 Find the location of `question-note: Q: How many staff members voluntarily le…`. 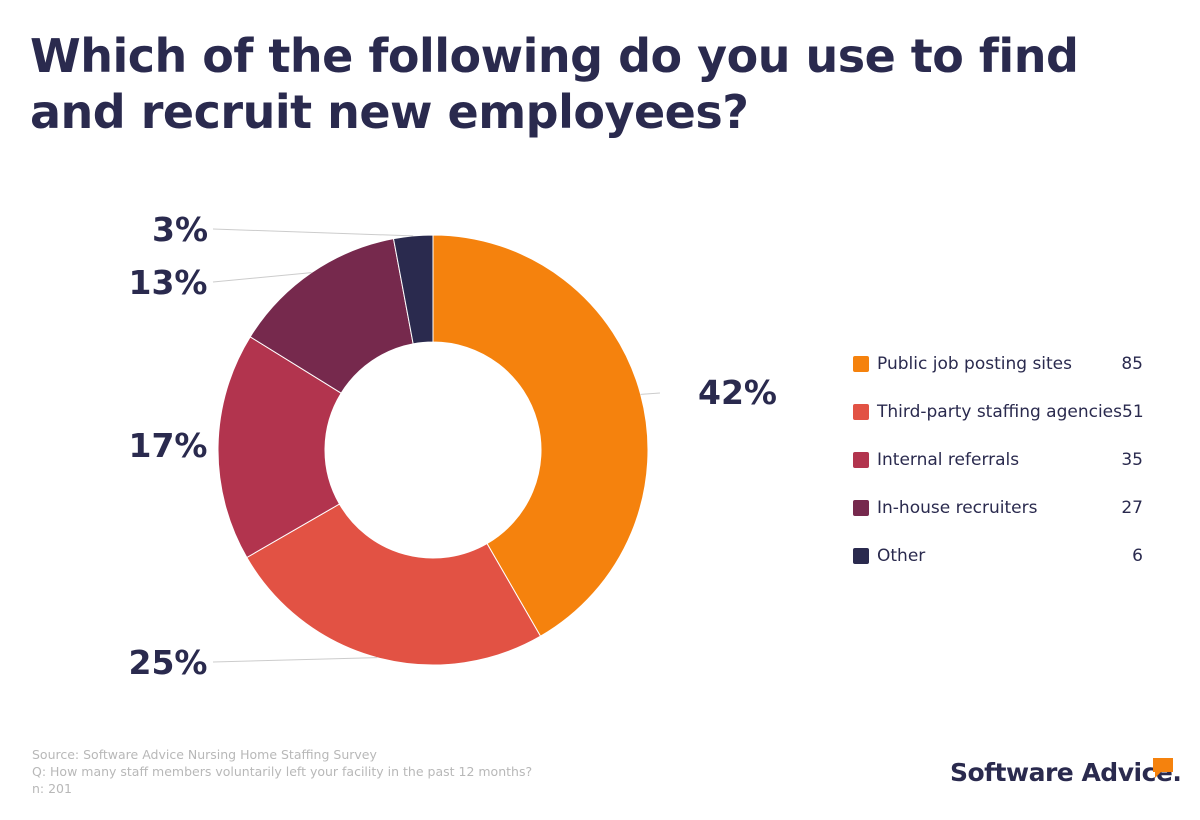

question-note: Q: How many staff members voluntarily le… is located at coordinates (282, 771).